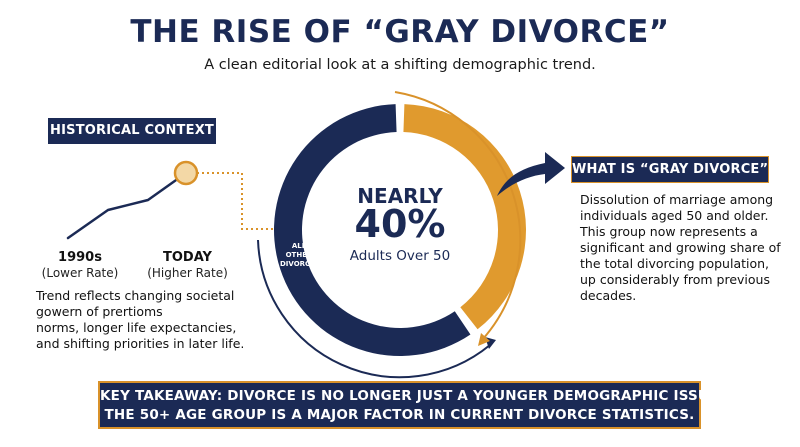 This screenshot has height=447, width=800. Describe the element at coordinates (400, 224) in the screenshot. I see `ring-percent: 40%` at that location.